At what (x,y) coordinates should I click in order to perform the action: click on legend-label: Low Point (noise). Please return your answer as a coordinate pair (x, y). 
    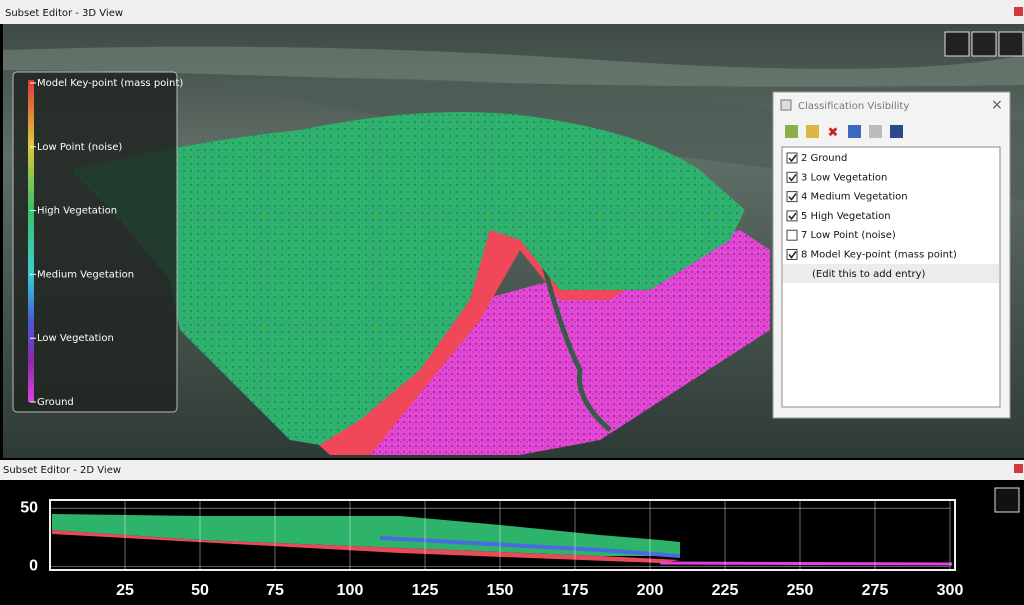
    Looking at the image, I should click on (79, 147).